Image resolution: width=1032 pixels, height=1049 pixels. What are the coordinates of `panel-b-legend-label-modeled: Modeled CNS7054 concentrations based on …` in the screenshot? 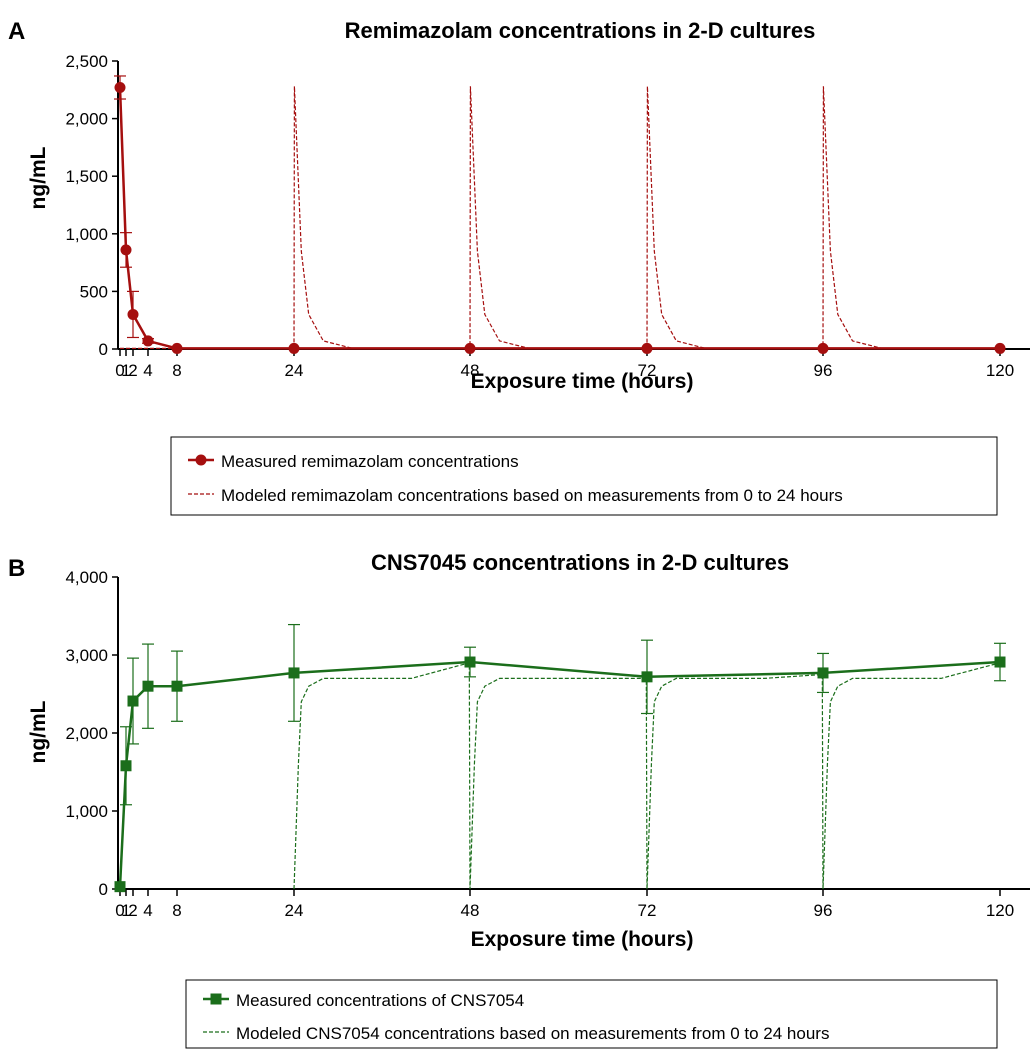 It's located at (532, 1033).